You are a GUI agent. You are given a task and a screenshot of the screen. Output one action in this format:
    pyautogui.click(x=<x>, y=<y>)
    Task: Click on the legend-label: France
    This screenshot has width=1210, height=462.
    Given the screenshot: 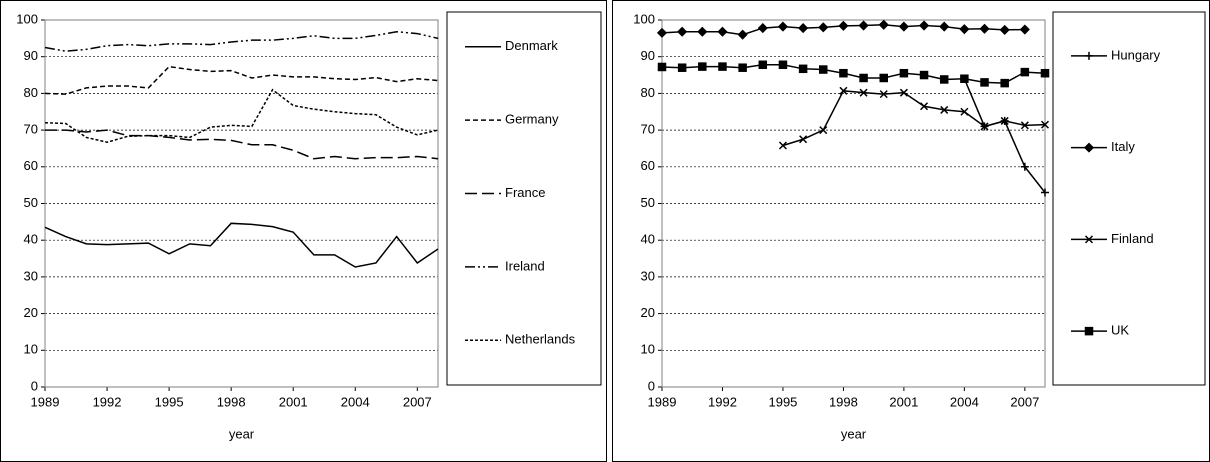 What is the action you would take?
    pyautogui.click(x=525, y=192)
    